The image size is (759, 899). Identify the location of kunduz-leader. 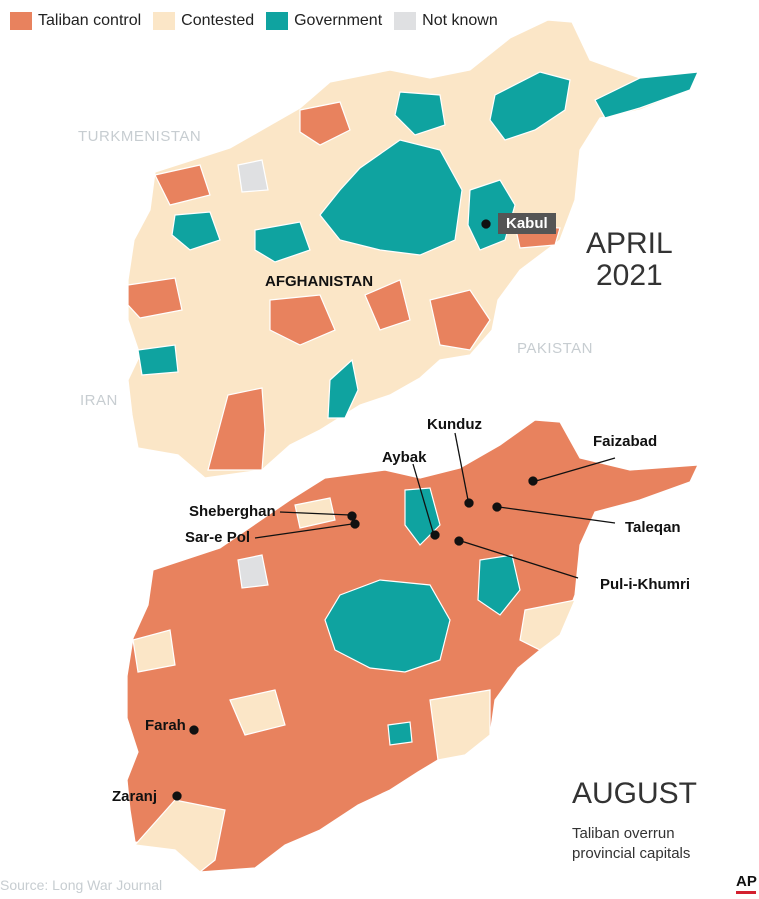
(461, 466).